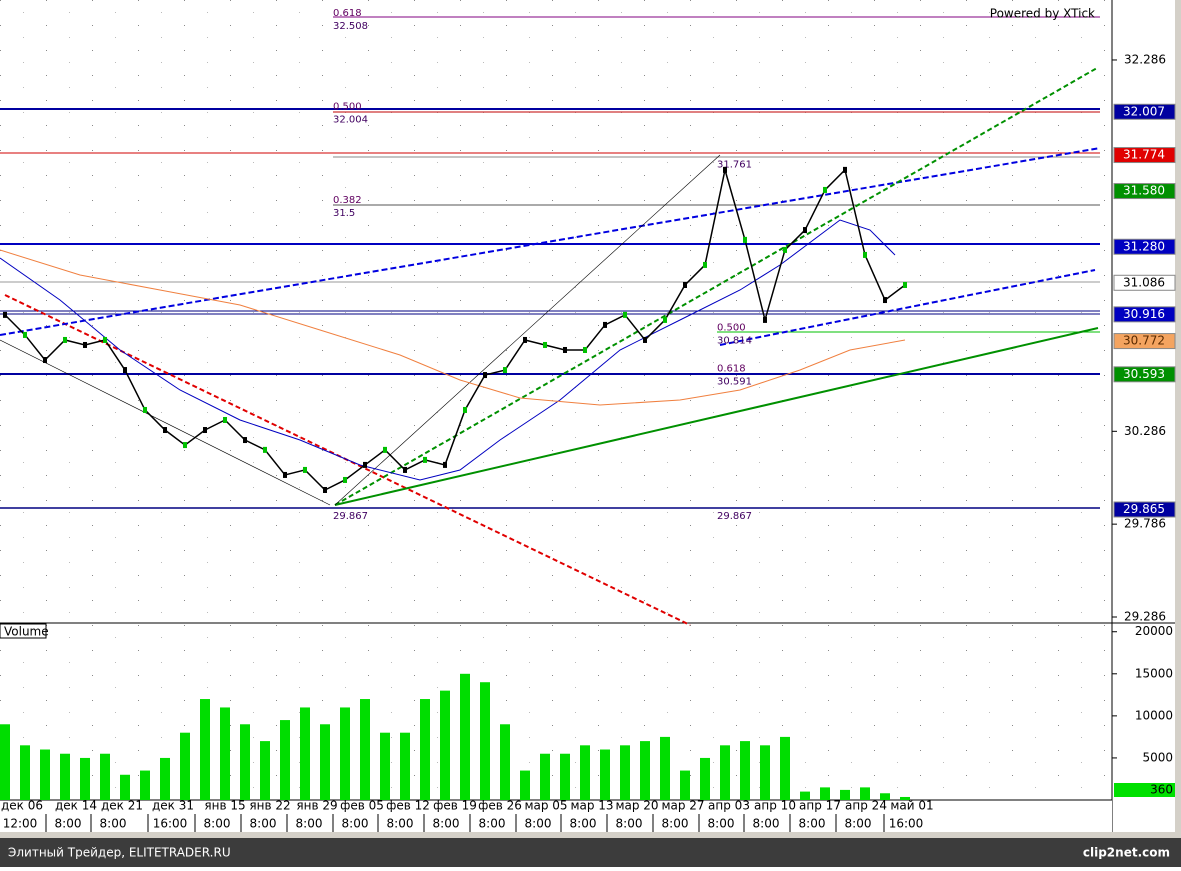 This screenshot has height=871, width=1181. What do you see at coordinates (1144, 790) in the screenshot?
I see `volume-marker` at bounding box center [1144, 790].